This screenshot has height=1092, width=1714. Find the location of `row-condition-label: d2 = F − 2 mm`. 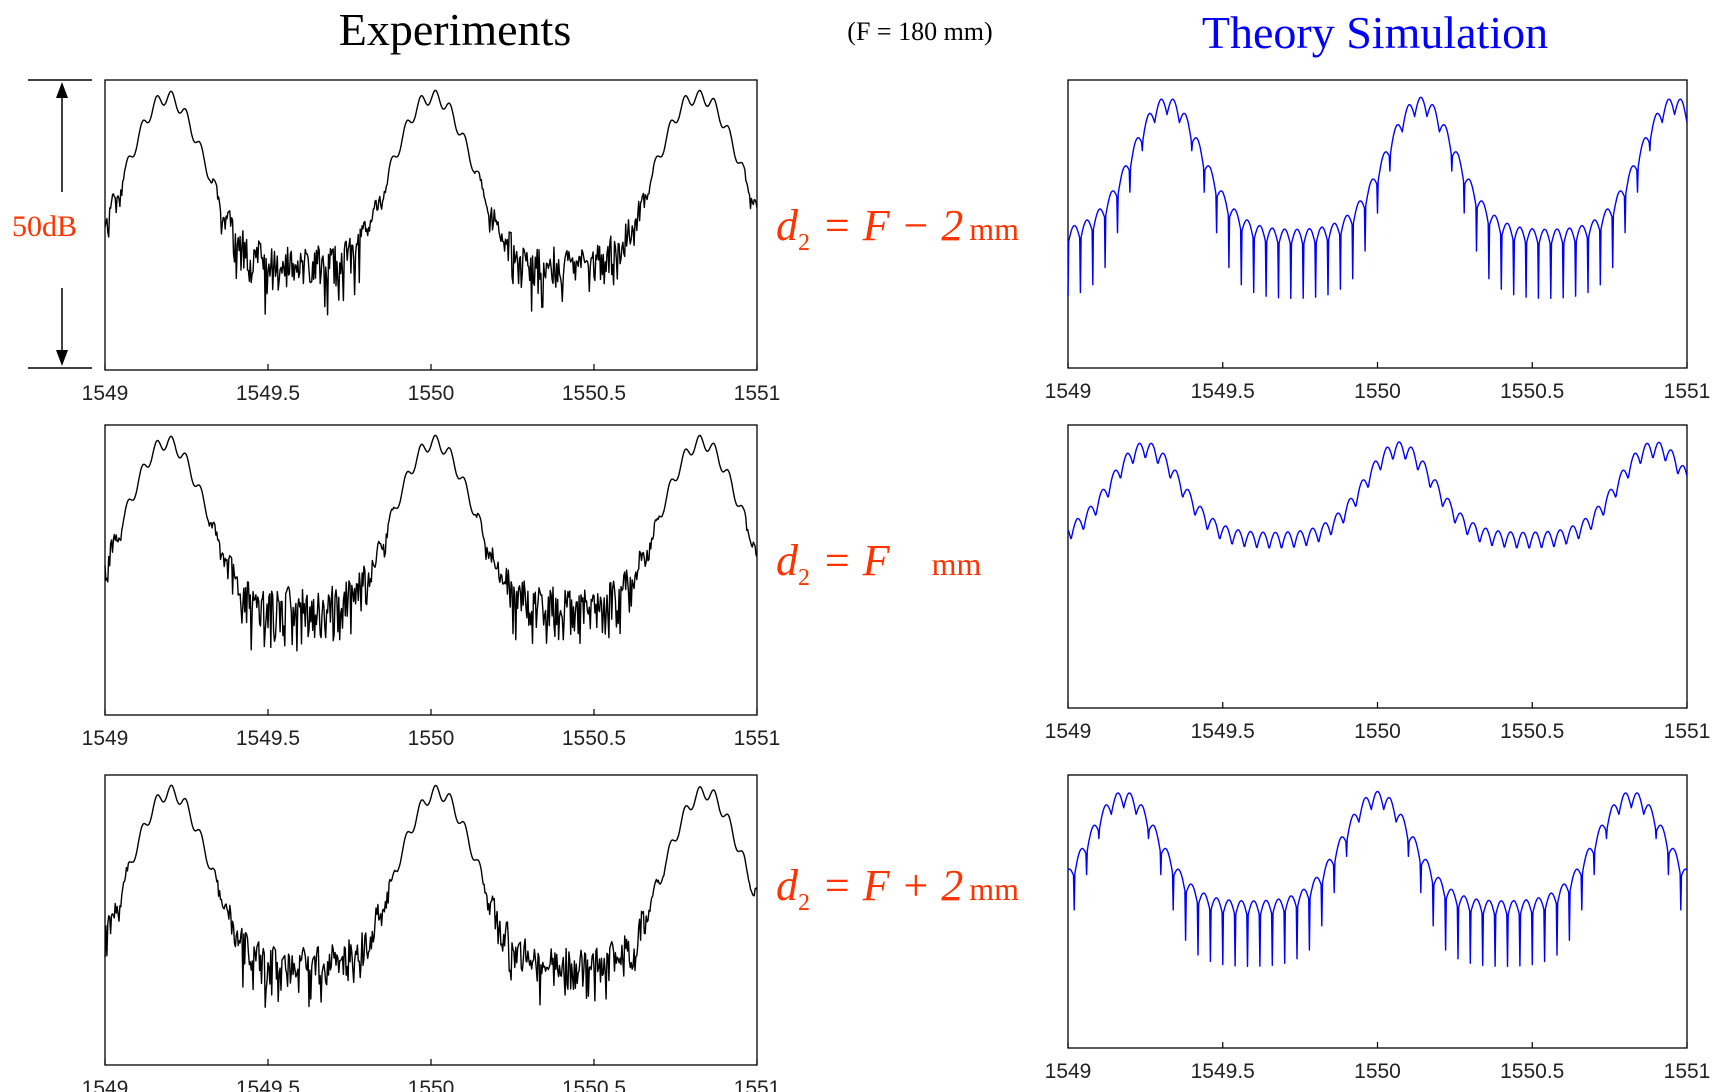

row-condition-label: d2 = F − 2 mm is located at coordinates (897, 228).